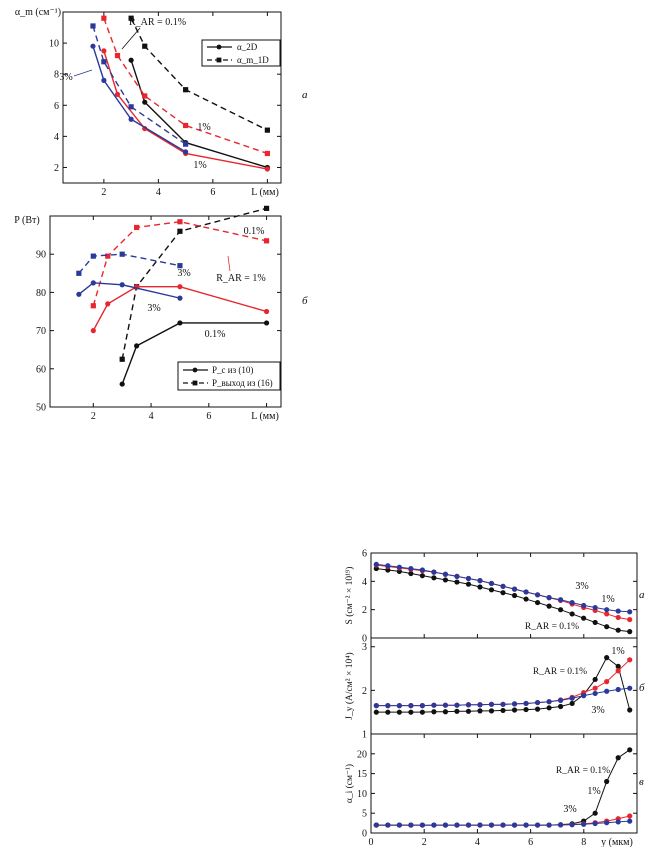  Describe the element at coordinates (364, 814) in the screenshot. I see `y-tick-label: 5` at that location.